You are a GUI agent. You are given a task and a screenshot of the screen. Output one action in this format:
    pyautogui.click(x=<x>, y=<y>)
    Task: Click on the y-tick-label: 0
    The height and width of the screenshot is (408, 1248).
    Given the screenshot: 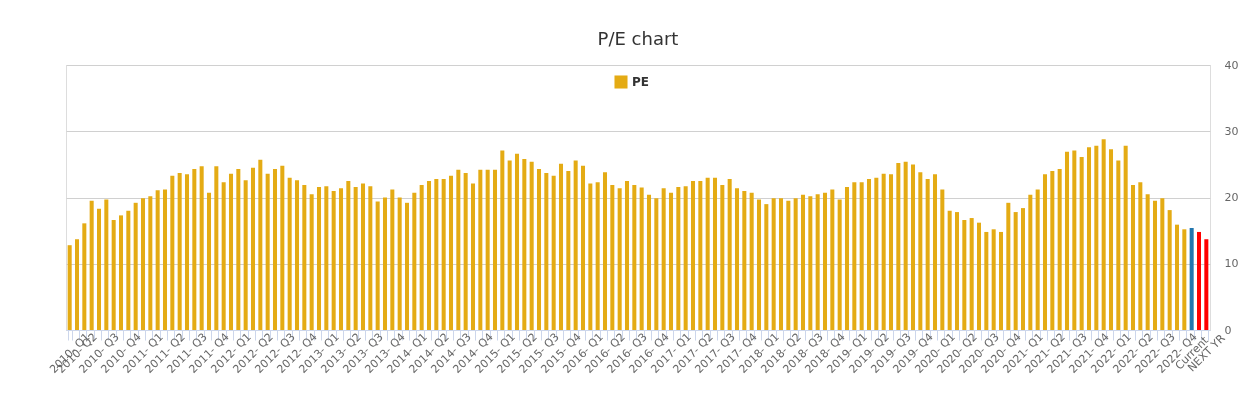 What is the action you would take?
    pyautogui.click(x=1228, y=330)
    